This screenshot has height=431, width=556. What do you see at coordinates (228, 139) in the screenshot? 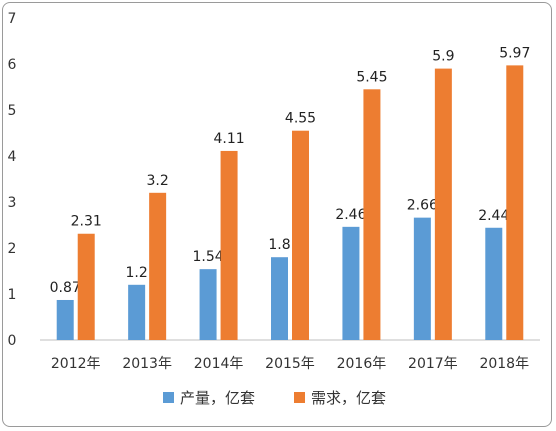
I see `data-label: 4.11` at bounding box center [228, 139].